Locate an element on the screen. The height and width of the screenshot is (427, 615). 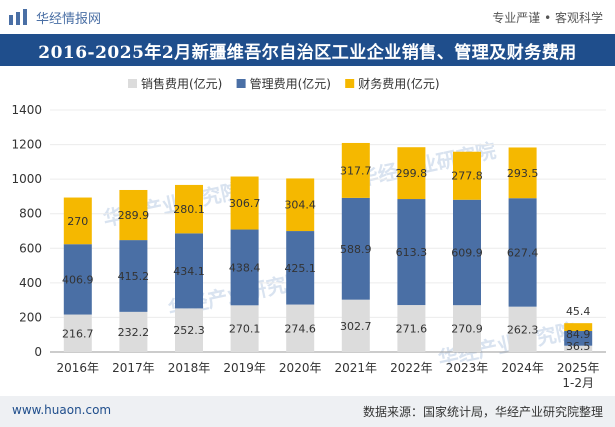
data-label: 270.9 is located at coordinates (467, 329).